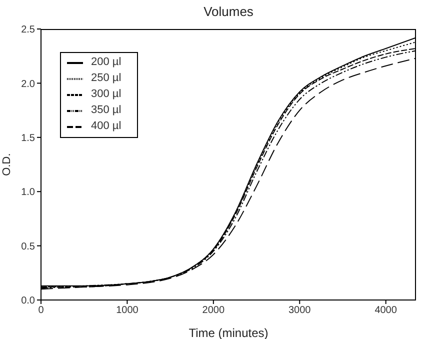 The height and width of the screenshot is (339, 430). Describe the element at coordinates (28, 192) in the screenshot. I see `y-tick-label: 1.0` at that location.